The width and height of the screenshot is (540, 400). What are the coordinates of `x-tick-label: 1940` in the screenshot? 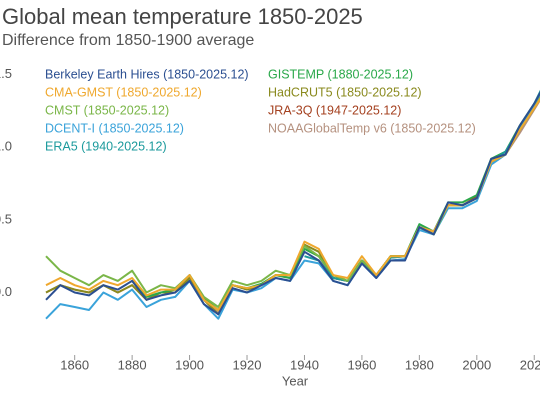 It's located at (304, 364).